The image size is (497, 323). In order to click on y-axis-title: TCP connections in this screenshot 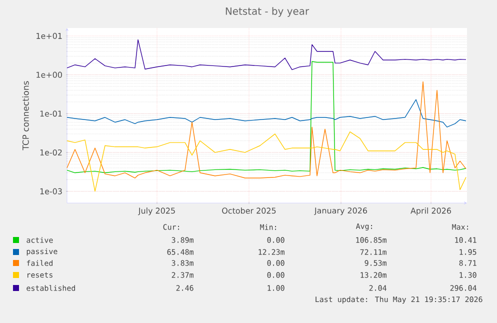, I will do `click(25, 115)`.